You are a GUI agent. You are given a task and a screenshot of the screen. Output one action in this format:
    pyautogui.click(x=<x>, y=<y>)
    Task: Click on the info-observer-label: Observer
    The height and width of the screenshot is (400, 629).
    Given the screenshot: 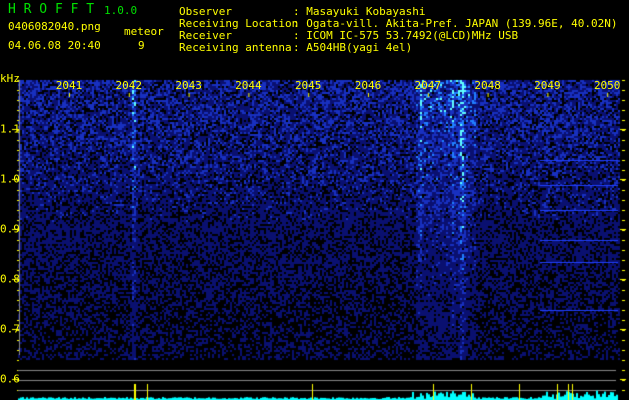 What is the action you would take?
    pyautogui.click(x=205, y=11)
    